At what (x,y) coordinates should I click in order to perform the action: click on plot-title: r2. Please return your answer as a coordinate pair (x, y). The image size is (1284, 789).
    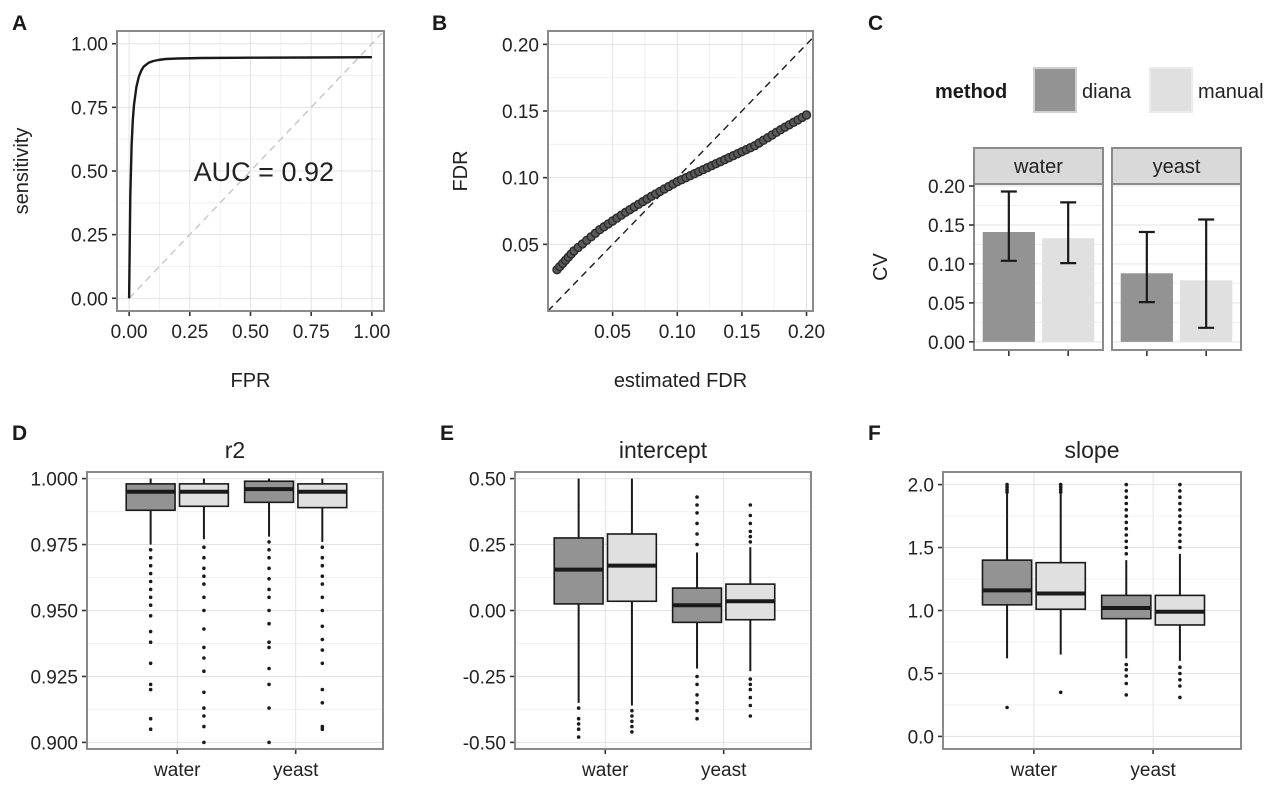
    Looking at the image, I should click on (235, 450).